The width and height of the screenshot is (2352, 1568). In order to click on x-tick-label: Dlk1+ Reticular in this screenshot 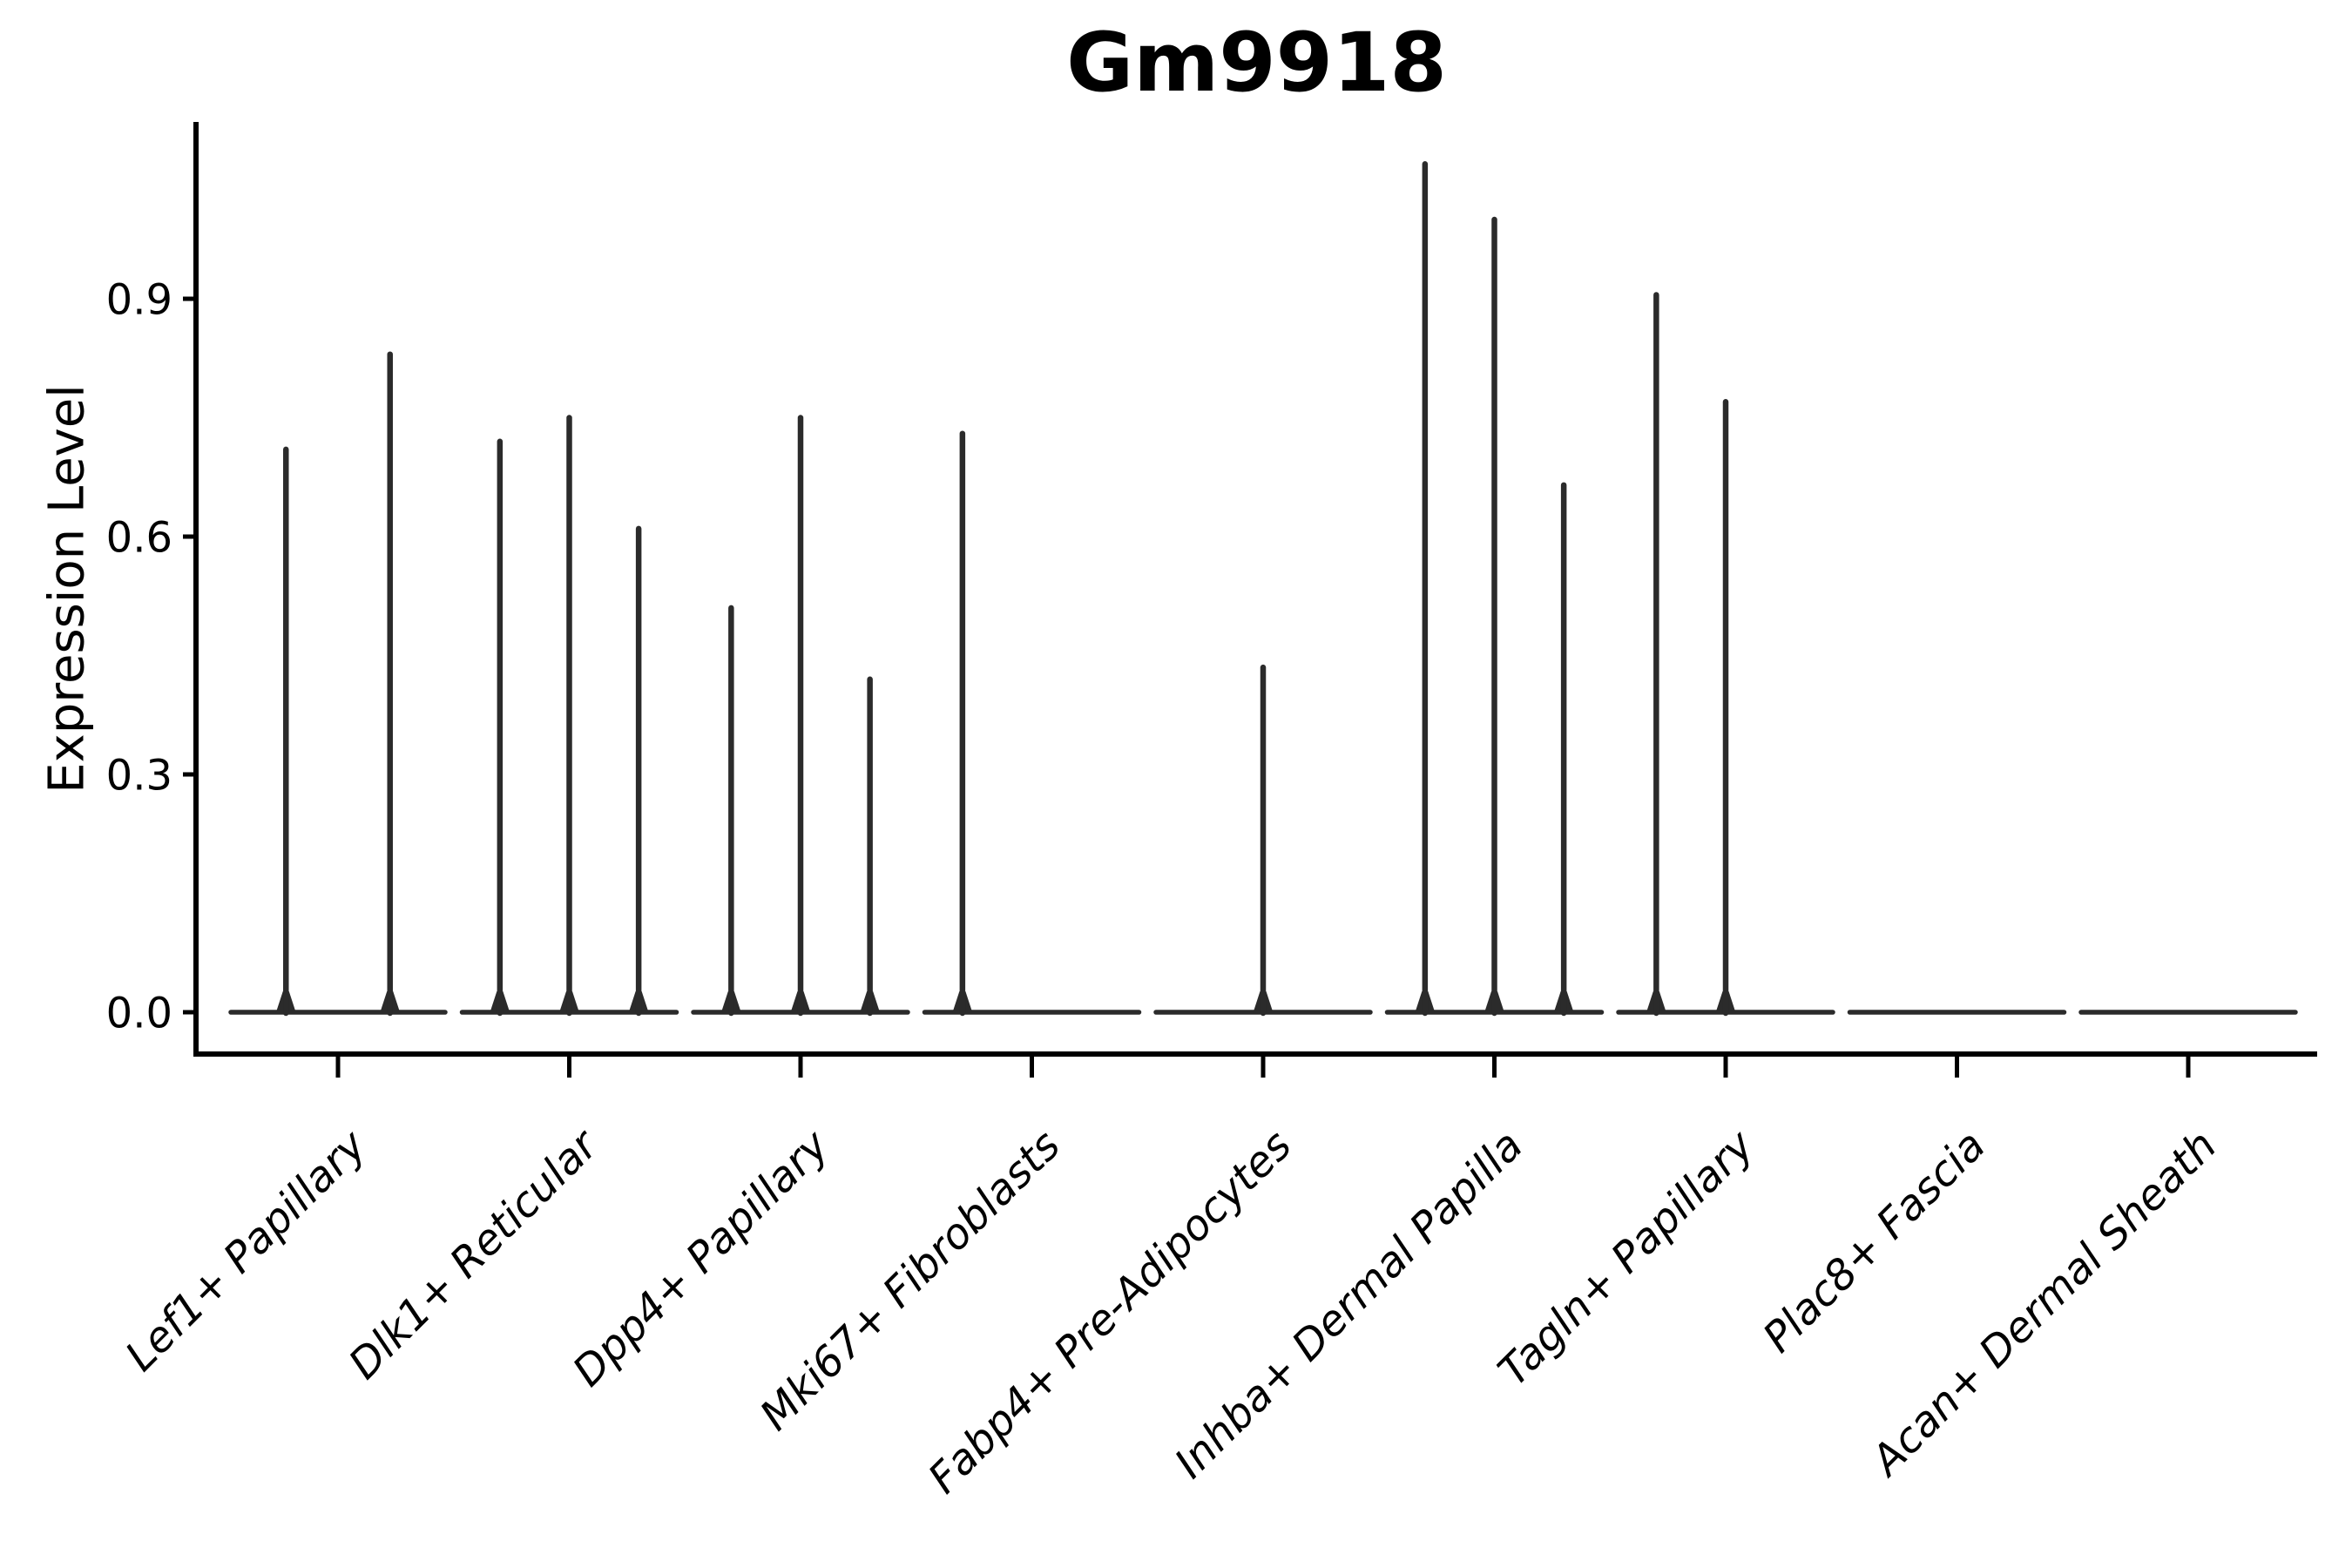, I will do `click(475, 1254)`.